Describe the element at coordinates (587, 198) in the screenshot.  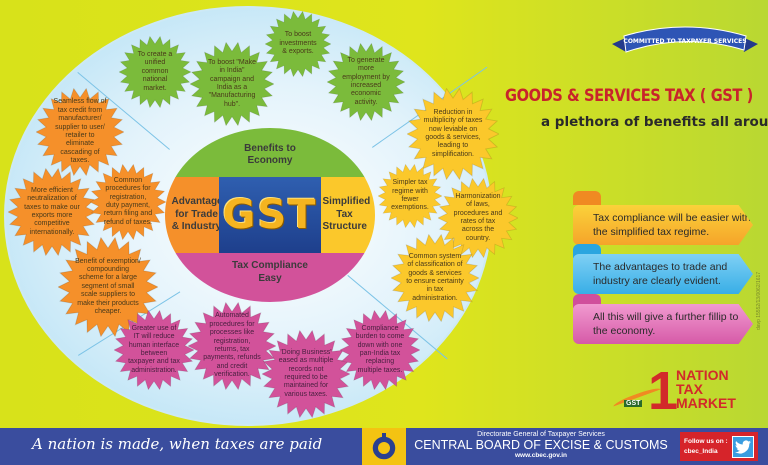
I see `ribbon-tab` at that location.